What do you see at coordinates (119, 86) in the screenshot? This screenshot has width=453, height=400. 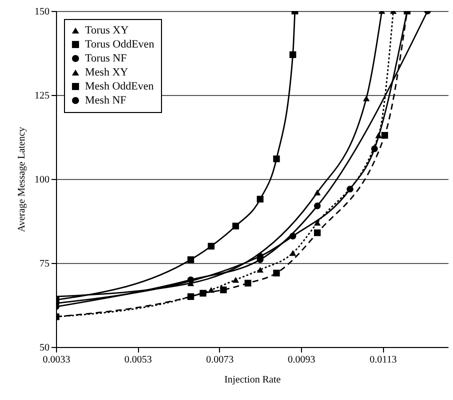 I see `legend-label: Mesh OddEven` at bounding box center [119, 86].